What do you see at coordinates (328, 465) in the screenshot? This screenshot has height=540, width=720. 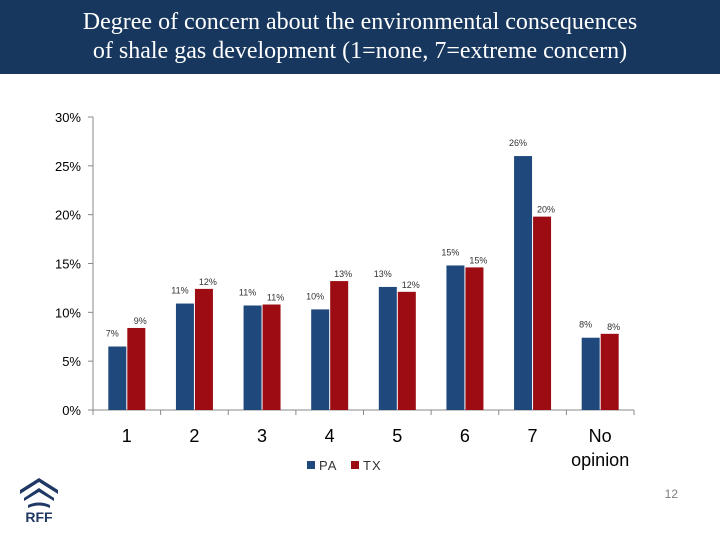 I see `legend-label-pa: PA` at bounding box center [328, 465].